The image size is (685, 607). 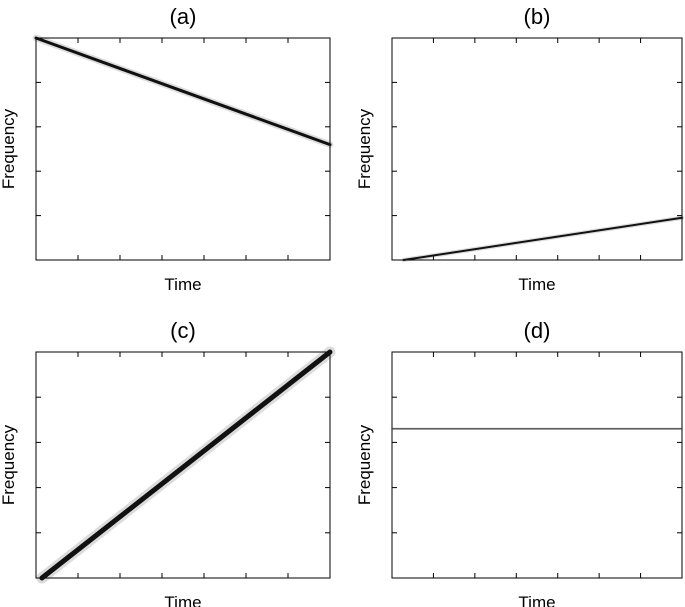 I want to click on subplot-title: (c), so click(x=183, y=330).